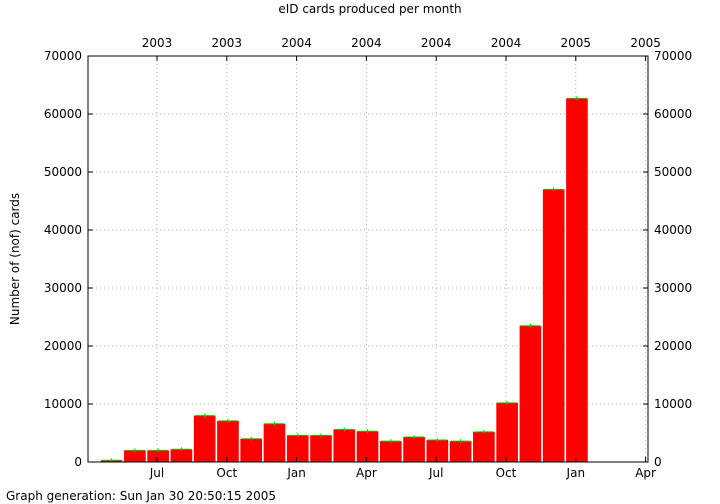 The width and height of the screenshot is (720, 504). What do you see at coordinates (673, 230) in the screenshot?
I see `y-tick-label-right: 40000` at bounding box center [673, 230].